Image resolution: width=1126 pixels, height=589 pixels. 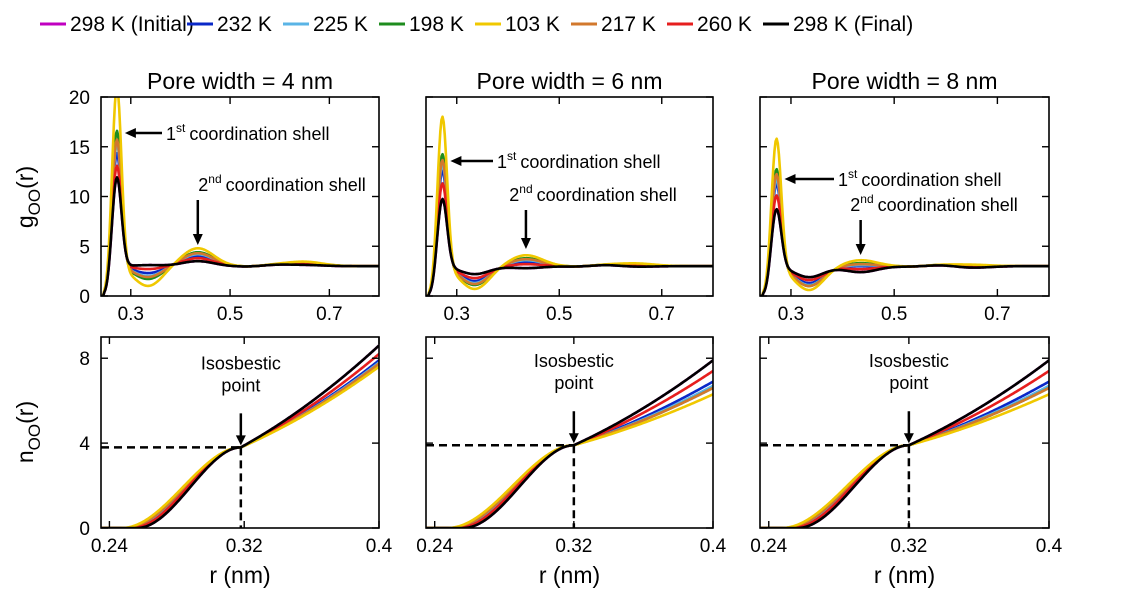 I want to click on rdf-panel: 0.3 0.5 0.7 0 5 10 15 20 Pore width = 4 nm, so click(x=224, y=196).